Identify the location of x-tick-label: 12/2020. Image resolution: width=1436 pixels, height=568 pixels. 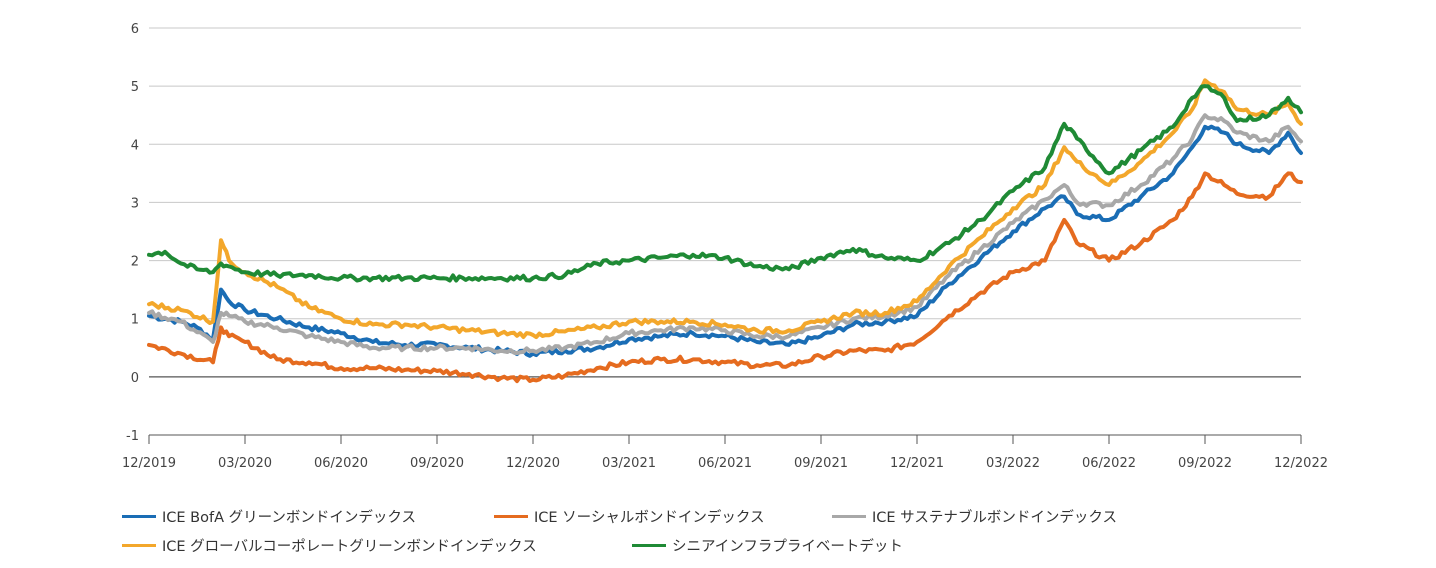
(533, 463).